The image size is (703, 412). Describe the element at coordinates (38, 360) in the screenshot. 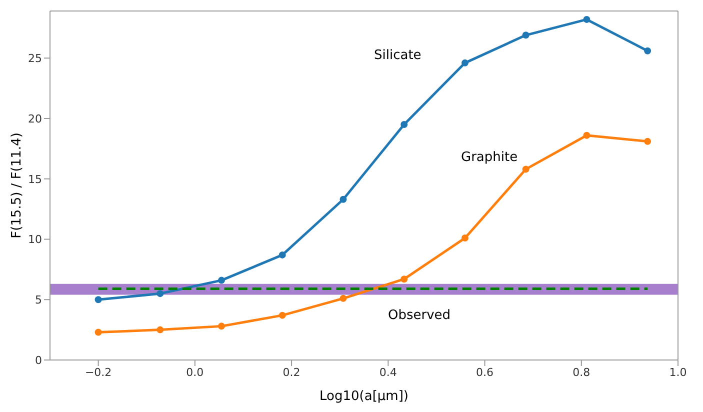

I see `y-tick-label: 0` at that location.